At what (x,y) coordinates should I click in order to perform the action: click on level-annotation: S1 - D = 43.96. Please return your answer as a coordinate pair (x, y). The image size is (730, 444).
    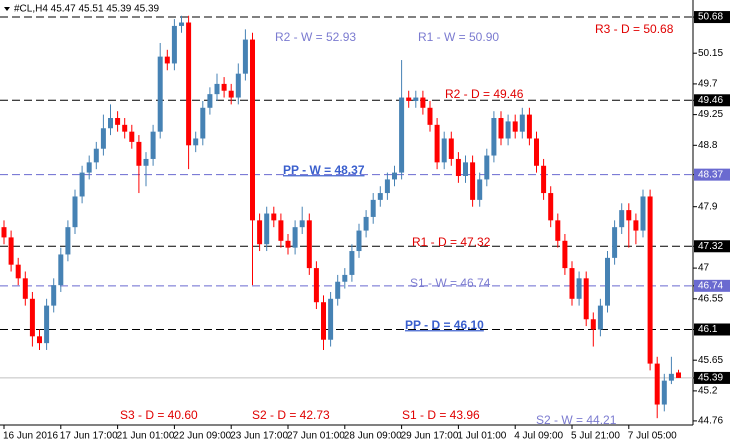
    Looking at the image, I should click on (441, 415).